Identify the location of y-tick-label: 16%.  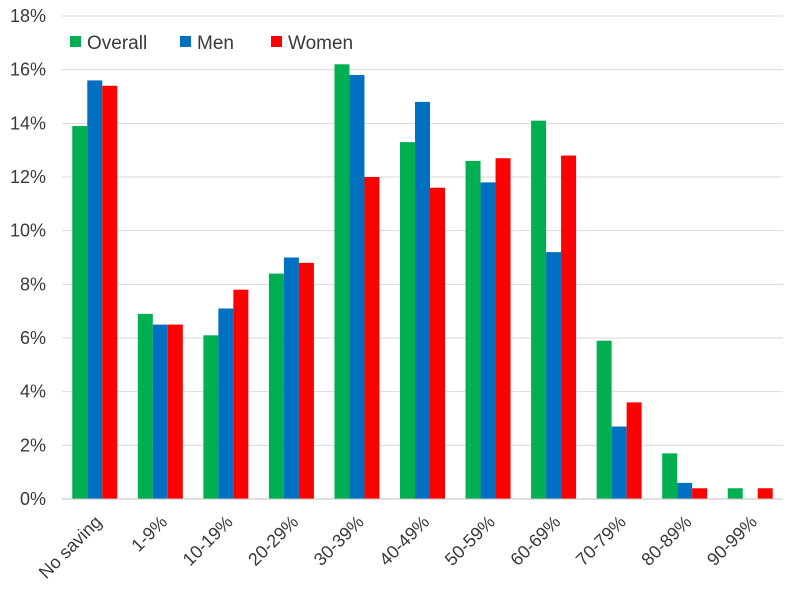
(28, 70).